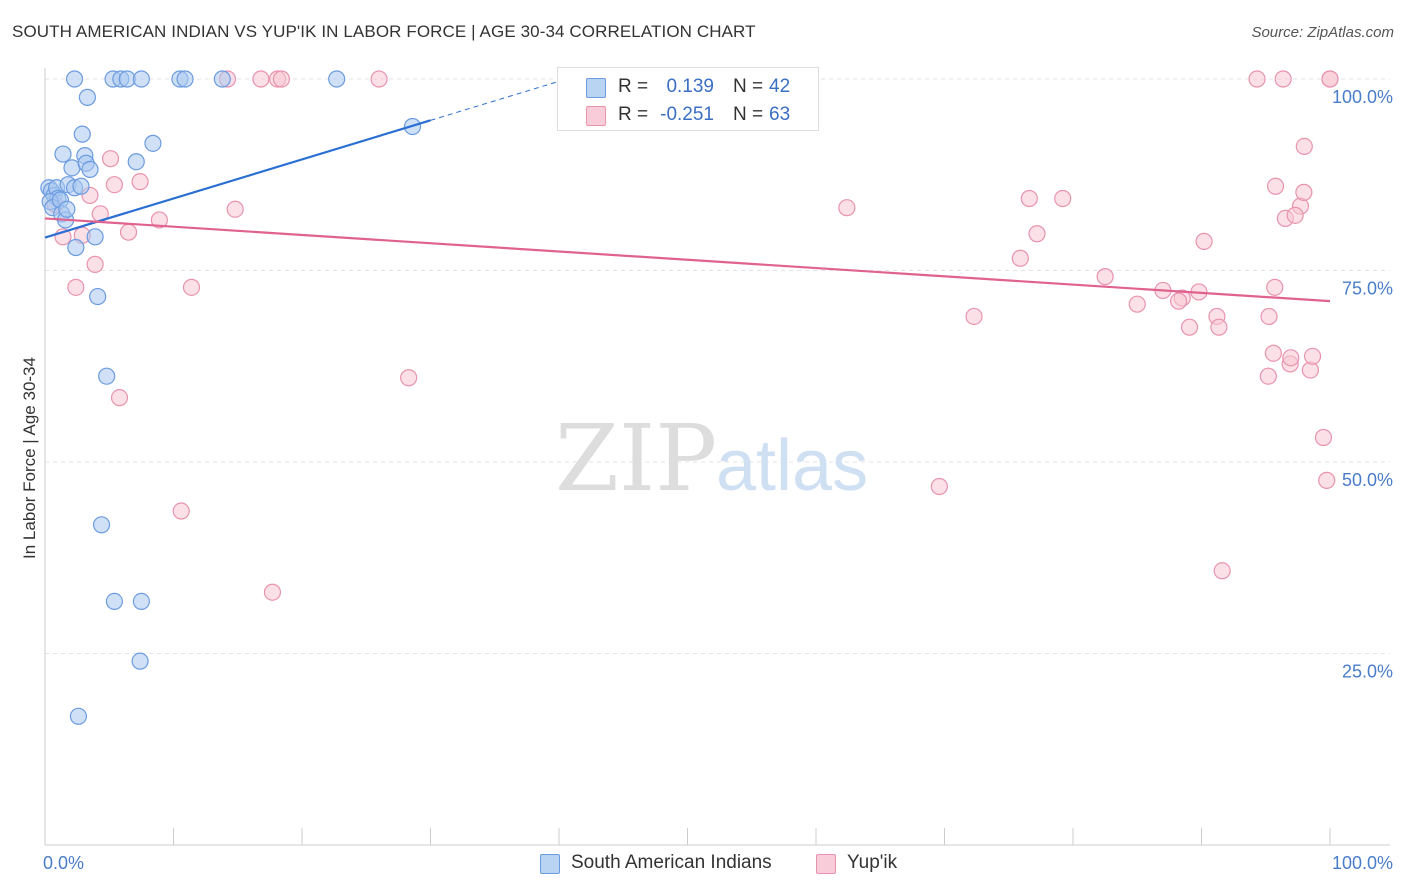  I want to click on y-tick-label: 25.0%, so click(1367, 672).